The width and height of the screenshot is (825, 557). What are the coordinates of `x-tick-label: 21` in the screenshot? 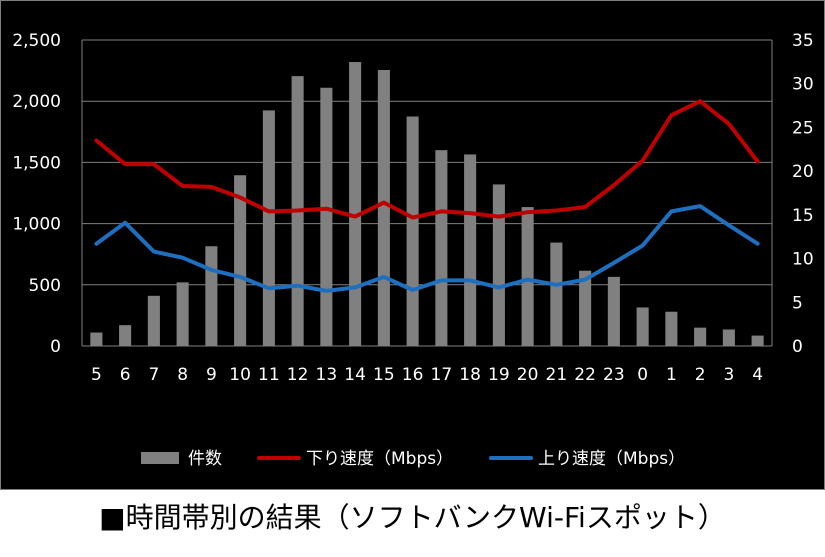 It's located at (557, 375).